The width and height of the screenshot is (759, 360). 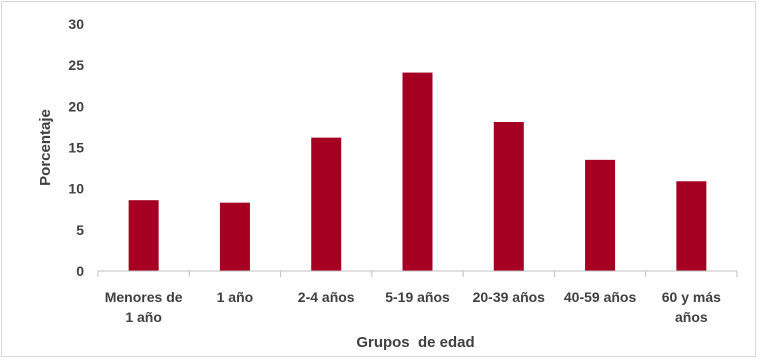 I want to click on x-tick-label-line: 2-4 años, so click(x=326, y=297).